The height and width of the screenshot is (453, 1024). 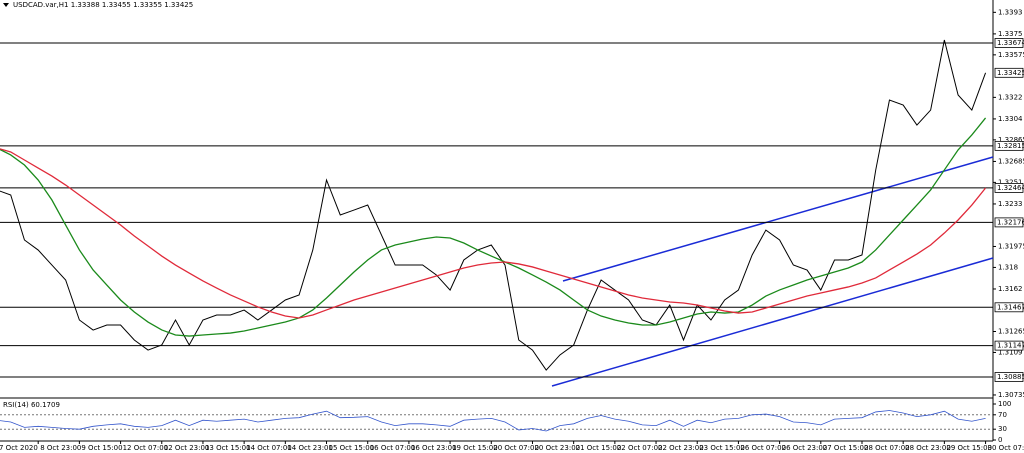 I want to click on x-tick-label: 26 Oct 07:00, so click(x=763, y=448).